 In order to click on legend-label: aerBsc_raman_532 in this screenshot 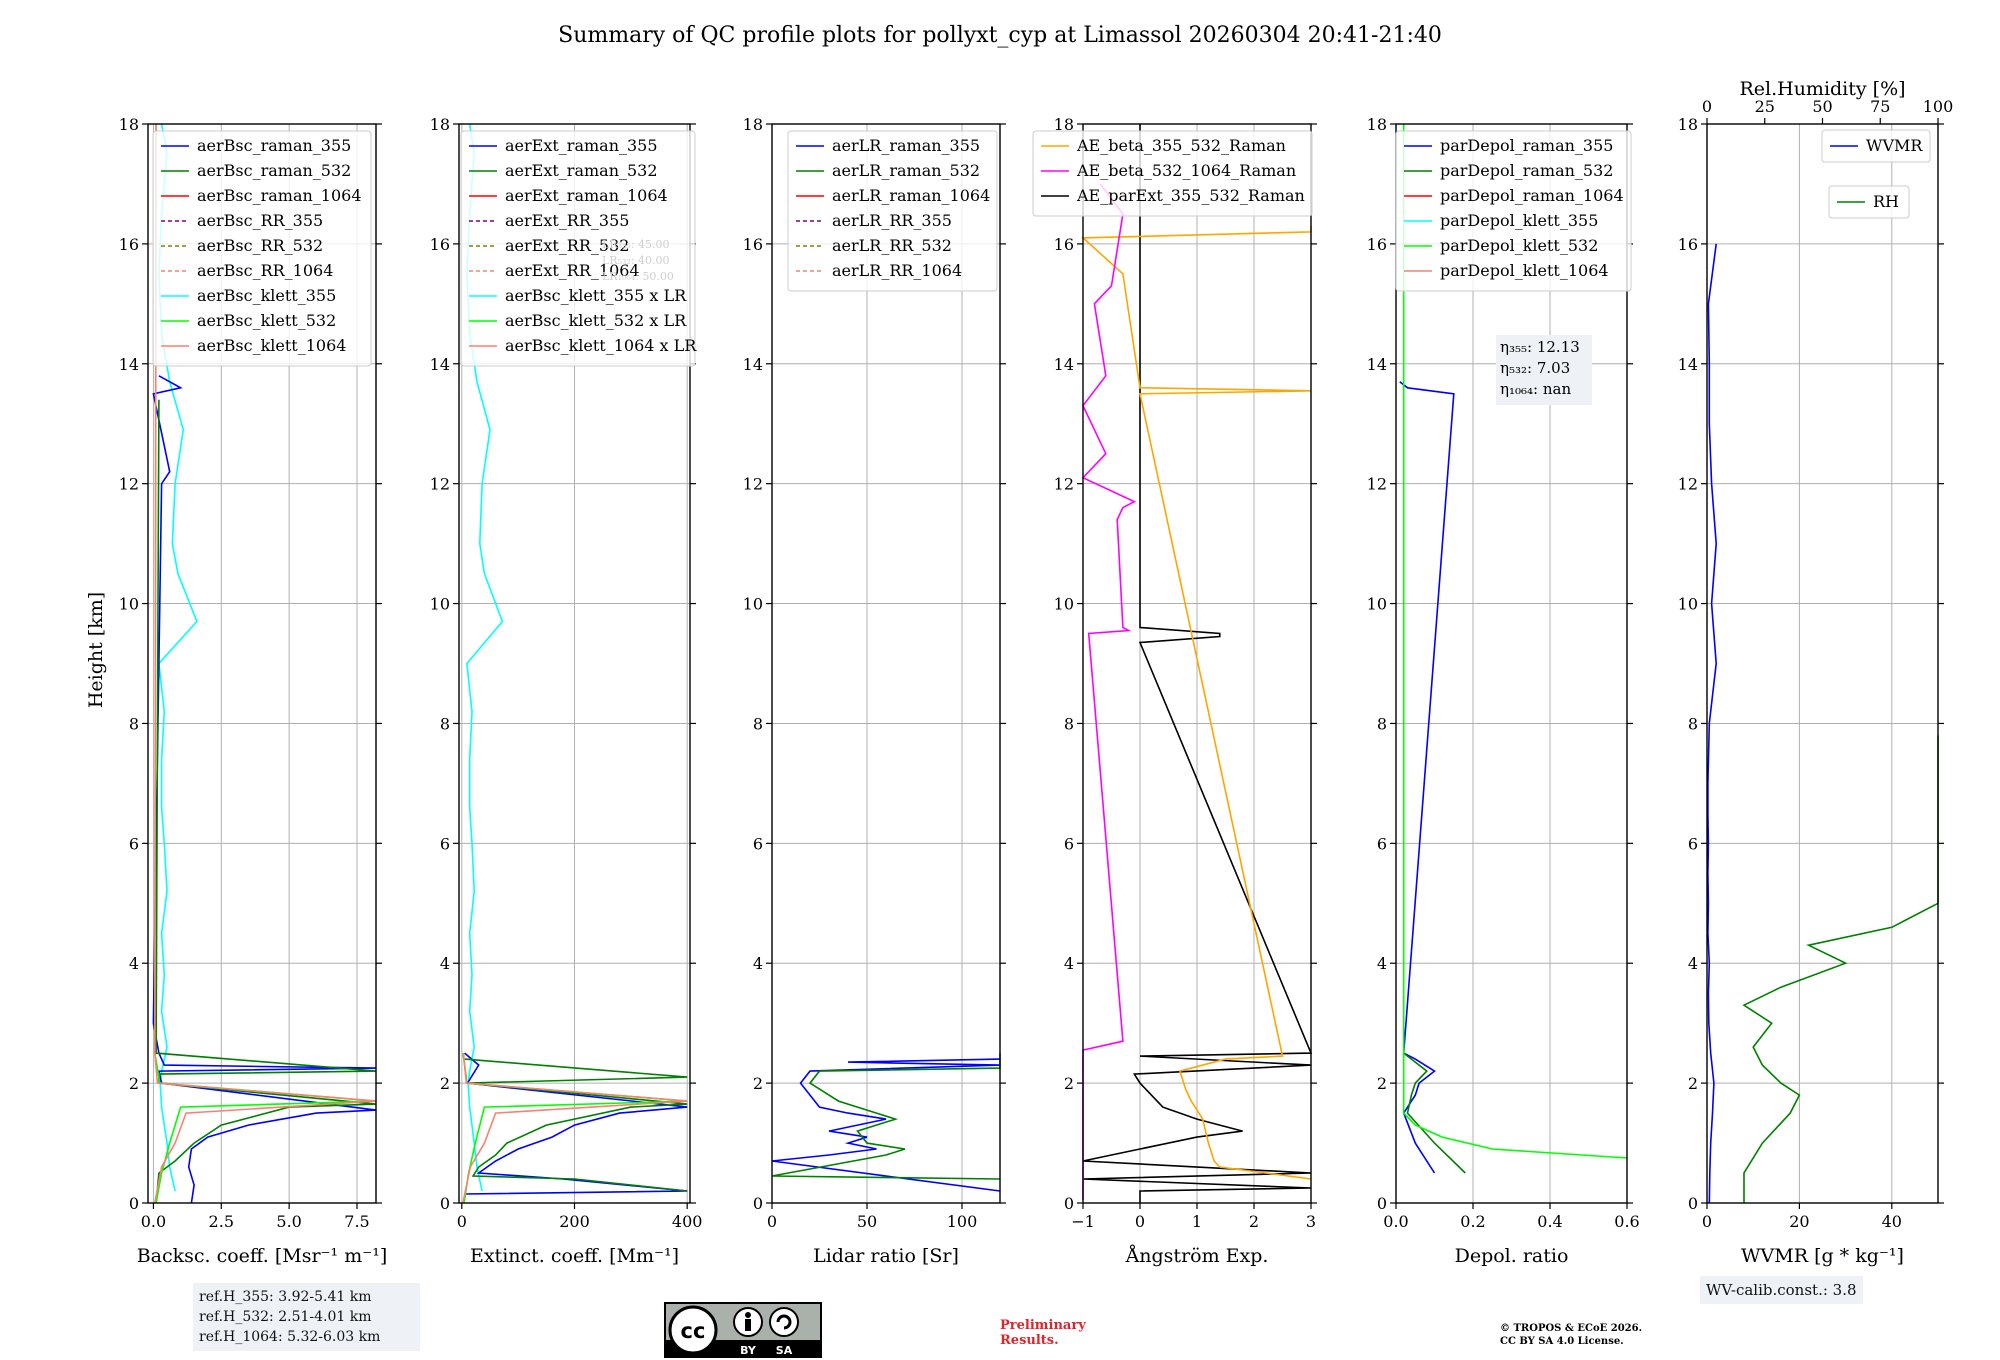, I will do `click(274, 170)`.